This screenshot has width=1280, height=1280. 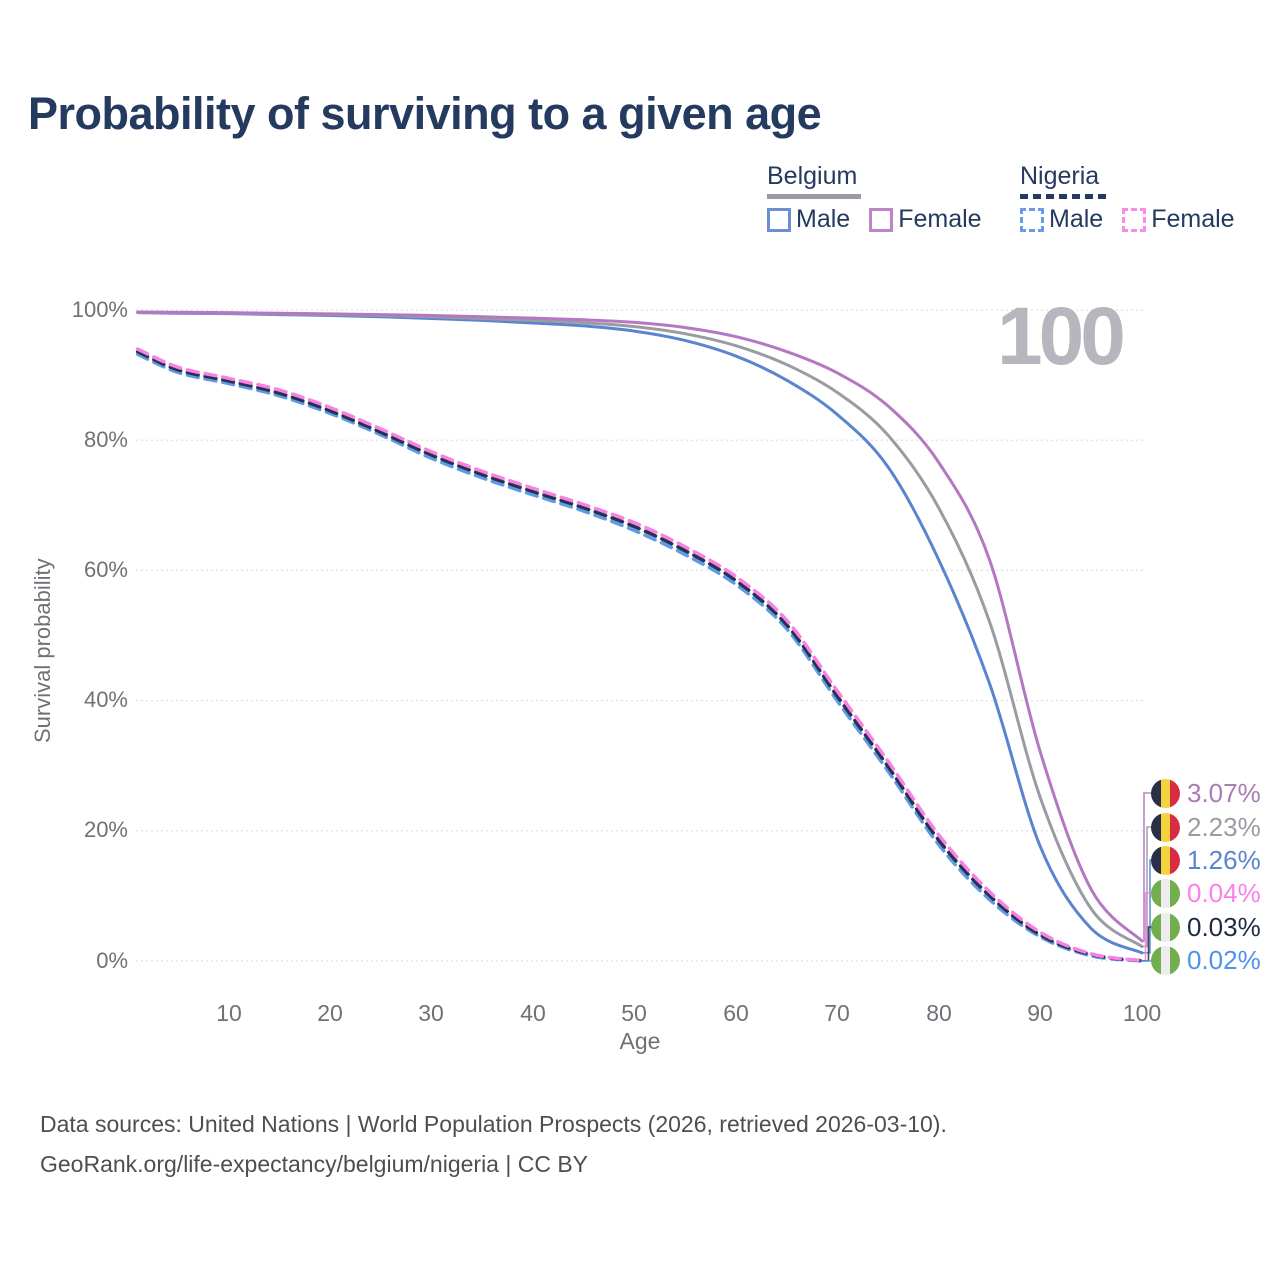 What do you see at coordinates (881, 219) in the screenshot?
I see `belgium-female-swatch-icon` at bounding box center [881, 219].